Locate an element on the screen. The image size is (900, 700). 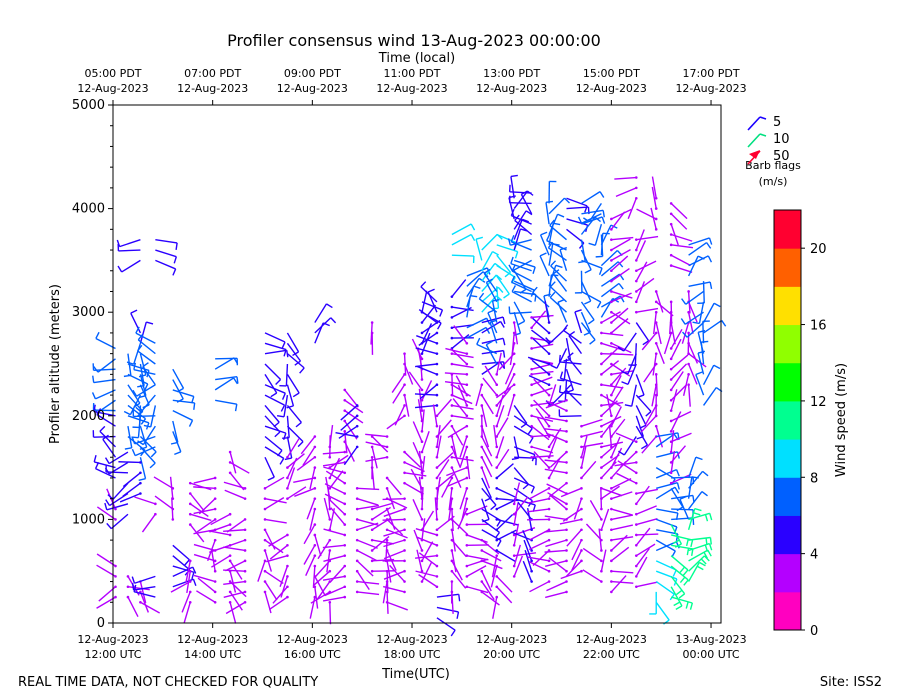
top-tick-time: 13:00 PDT is located at coordinates (511, 73).